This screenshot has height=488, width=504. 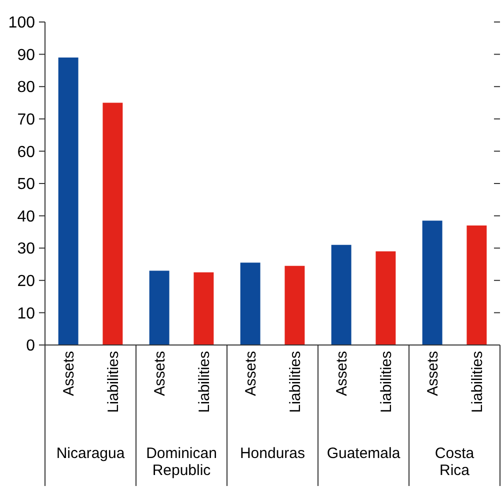 What do you see at coordinates (363, 453) in the screenshot?
I see `x-tick-label: Guatemala` at bounding box center [363, 453].